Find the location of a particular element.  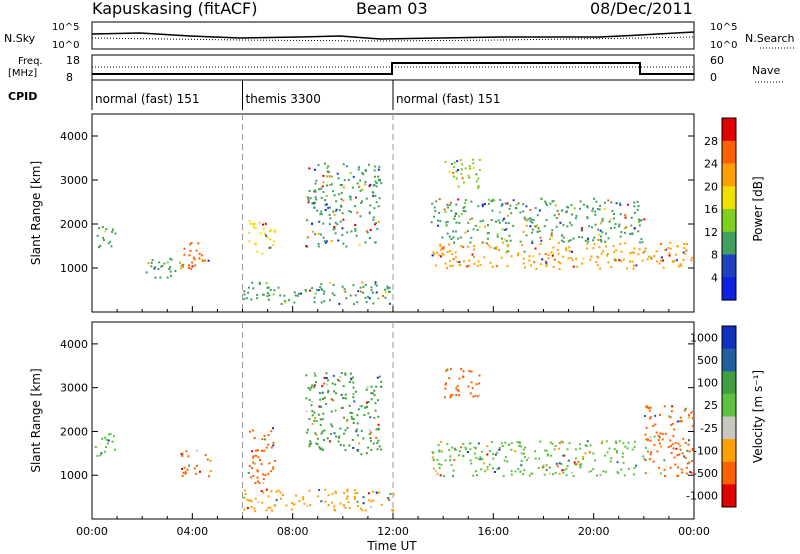

colorbar-tick-label: 8 is located at coordinates (714, 255).